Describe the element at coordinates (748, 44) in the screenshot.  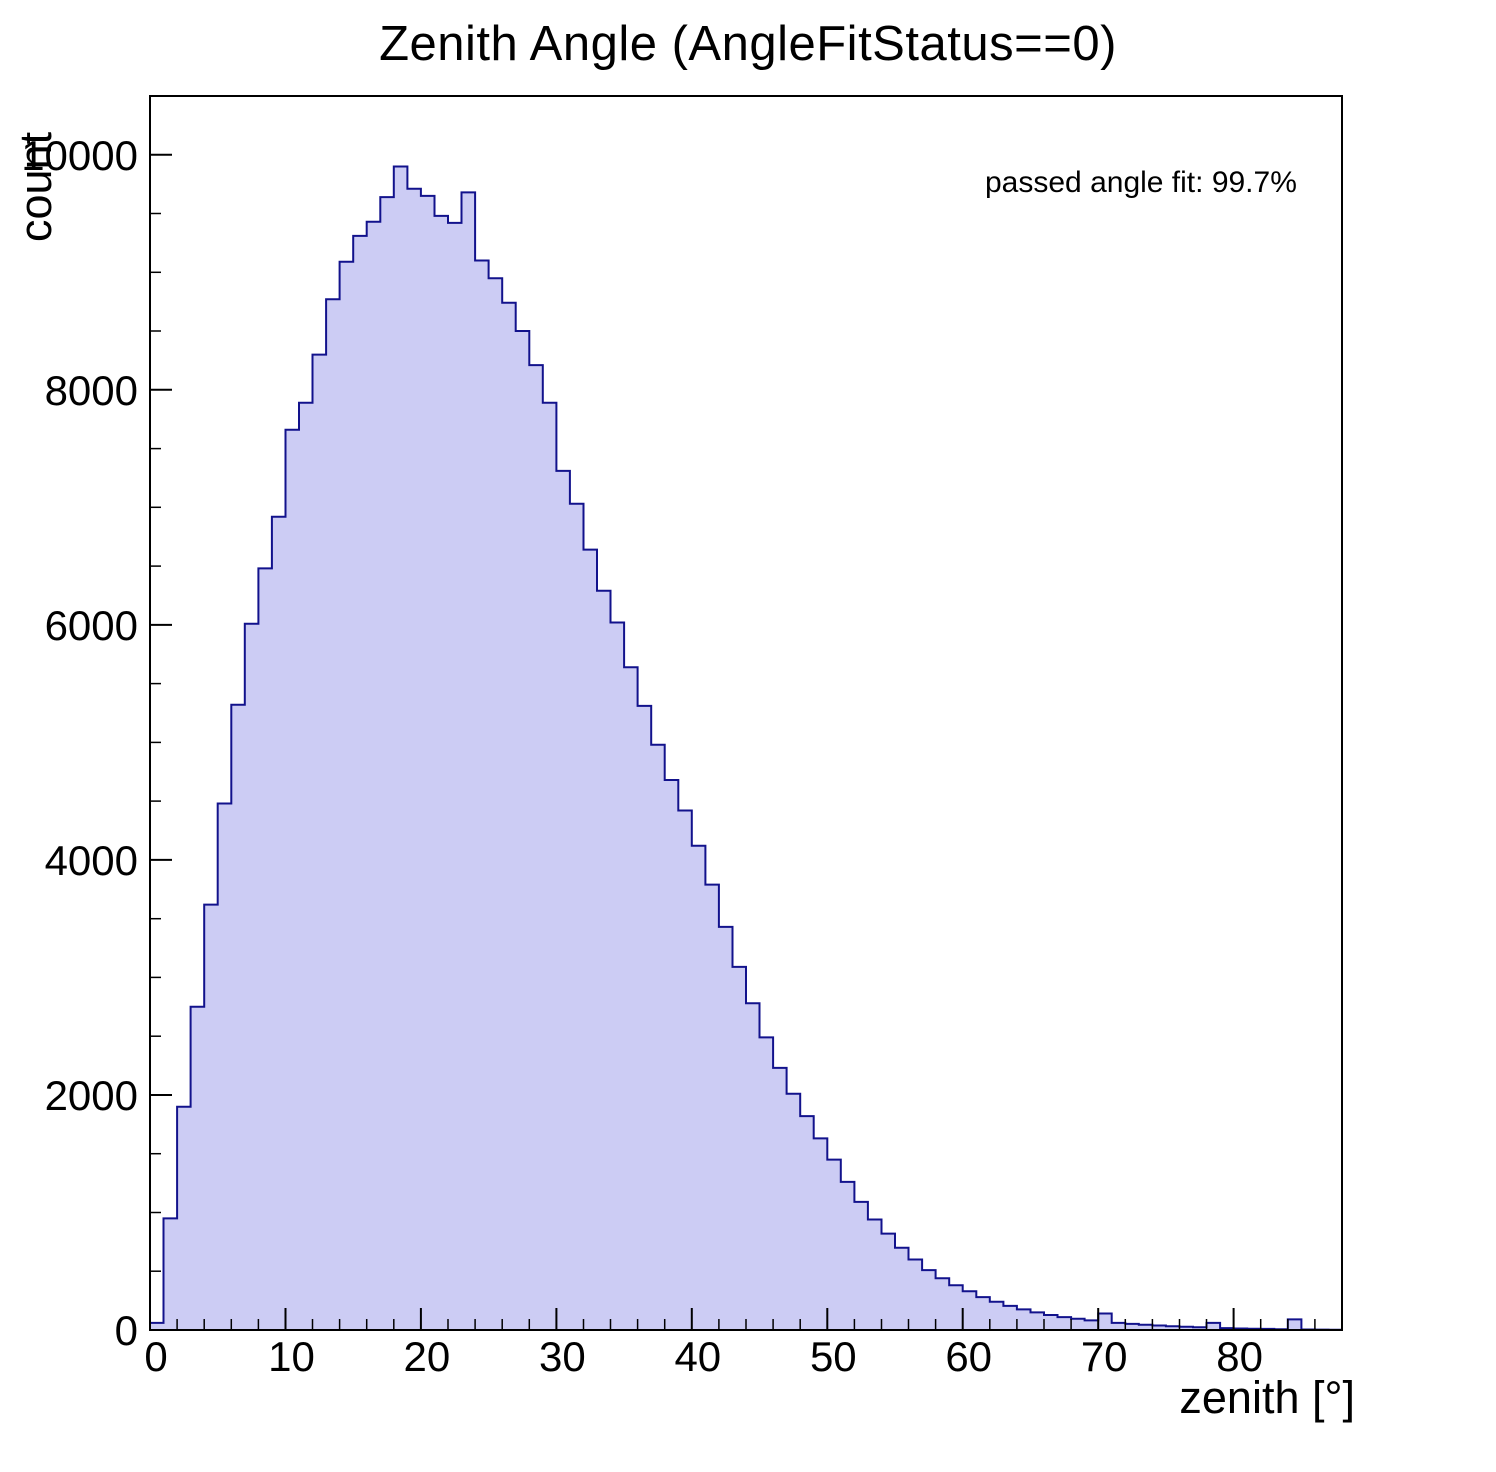
I see `chart-title: Zenith Angle (AngleFitStatus==0)` at that location.